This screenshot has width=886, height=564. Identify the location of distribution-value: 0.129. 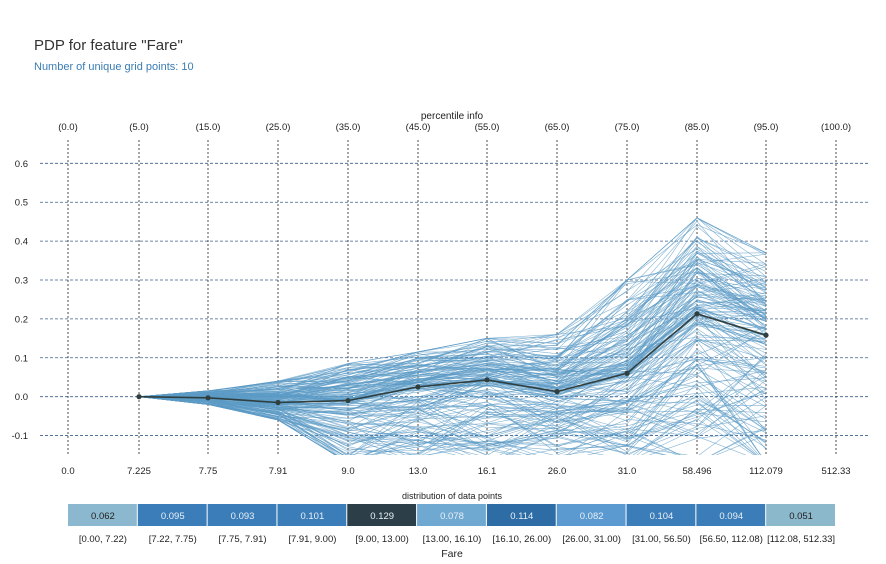
(382, 516).